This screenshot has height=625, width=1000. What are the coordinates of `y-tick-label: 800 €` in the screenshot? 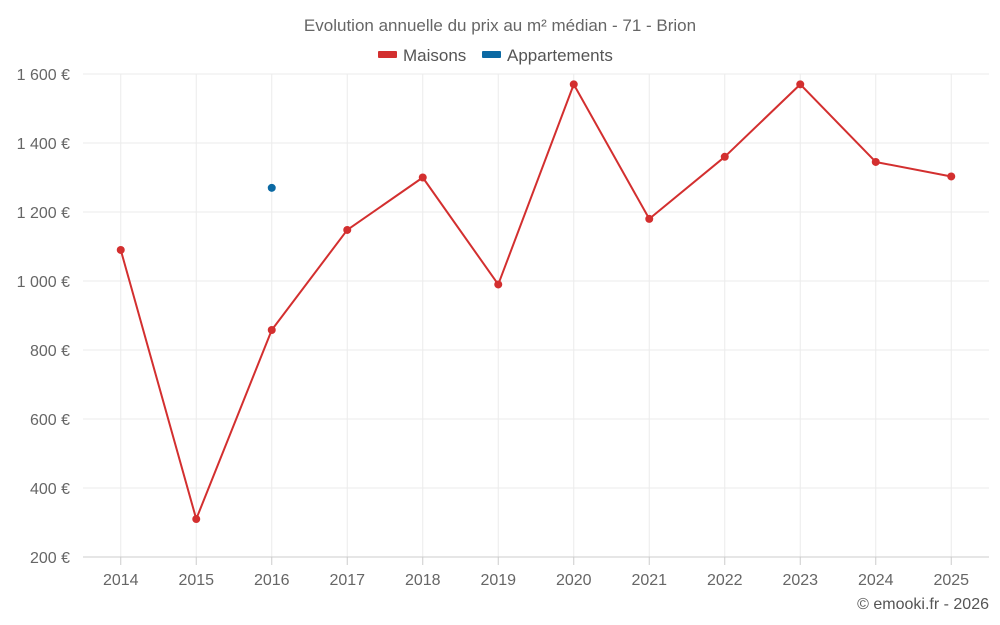 It's located at (50, 351).